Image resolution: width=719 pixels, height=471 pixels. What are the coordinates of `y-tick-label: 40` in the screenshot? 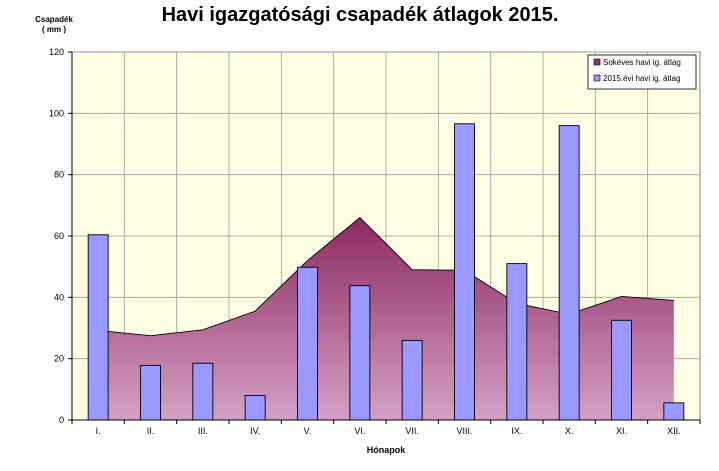 It's located at (59, 297).